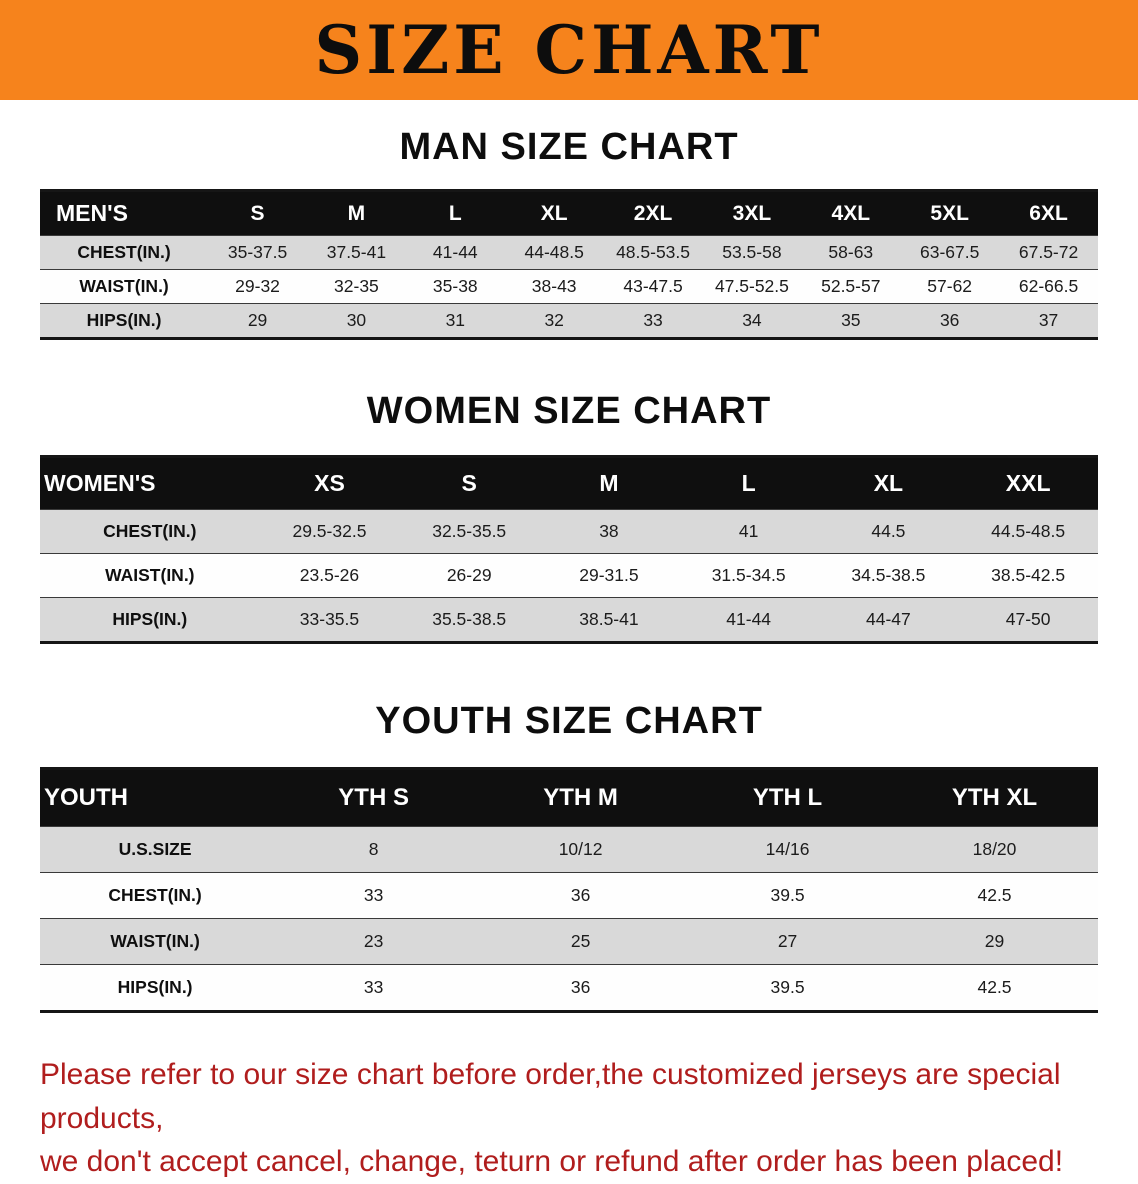 Image resolution: width=1138 pixels, height=1184 pixels. Describe the element at coordinates (124, 213) in the screenshot. I see `table-title-cell: MEN'S` at that location.